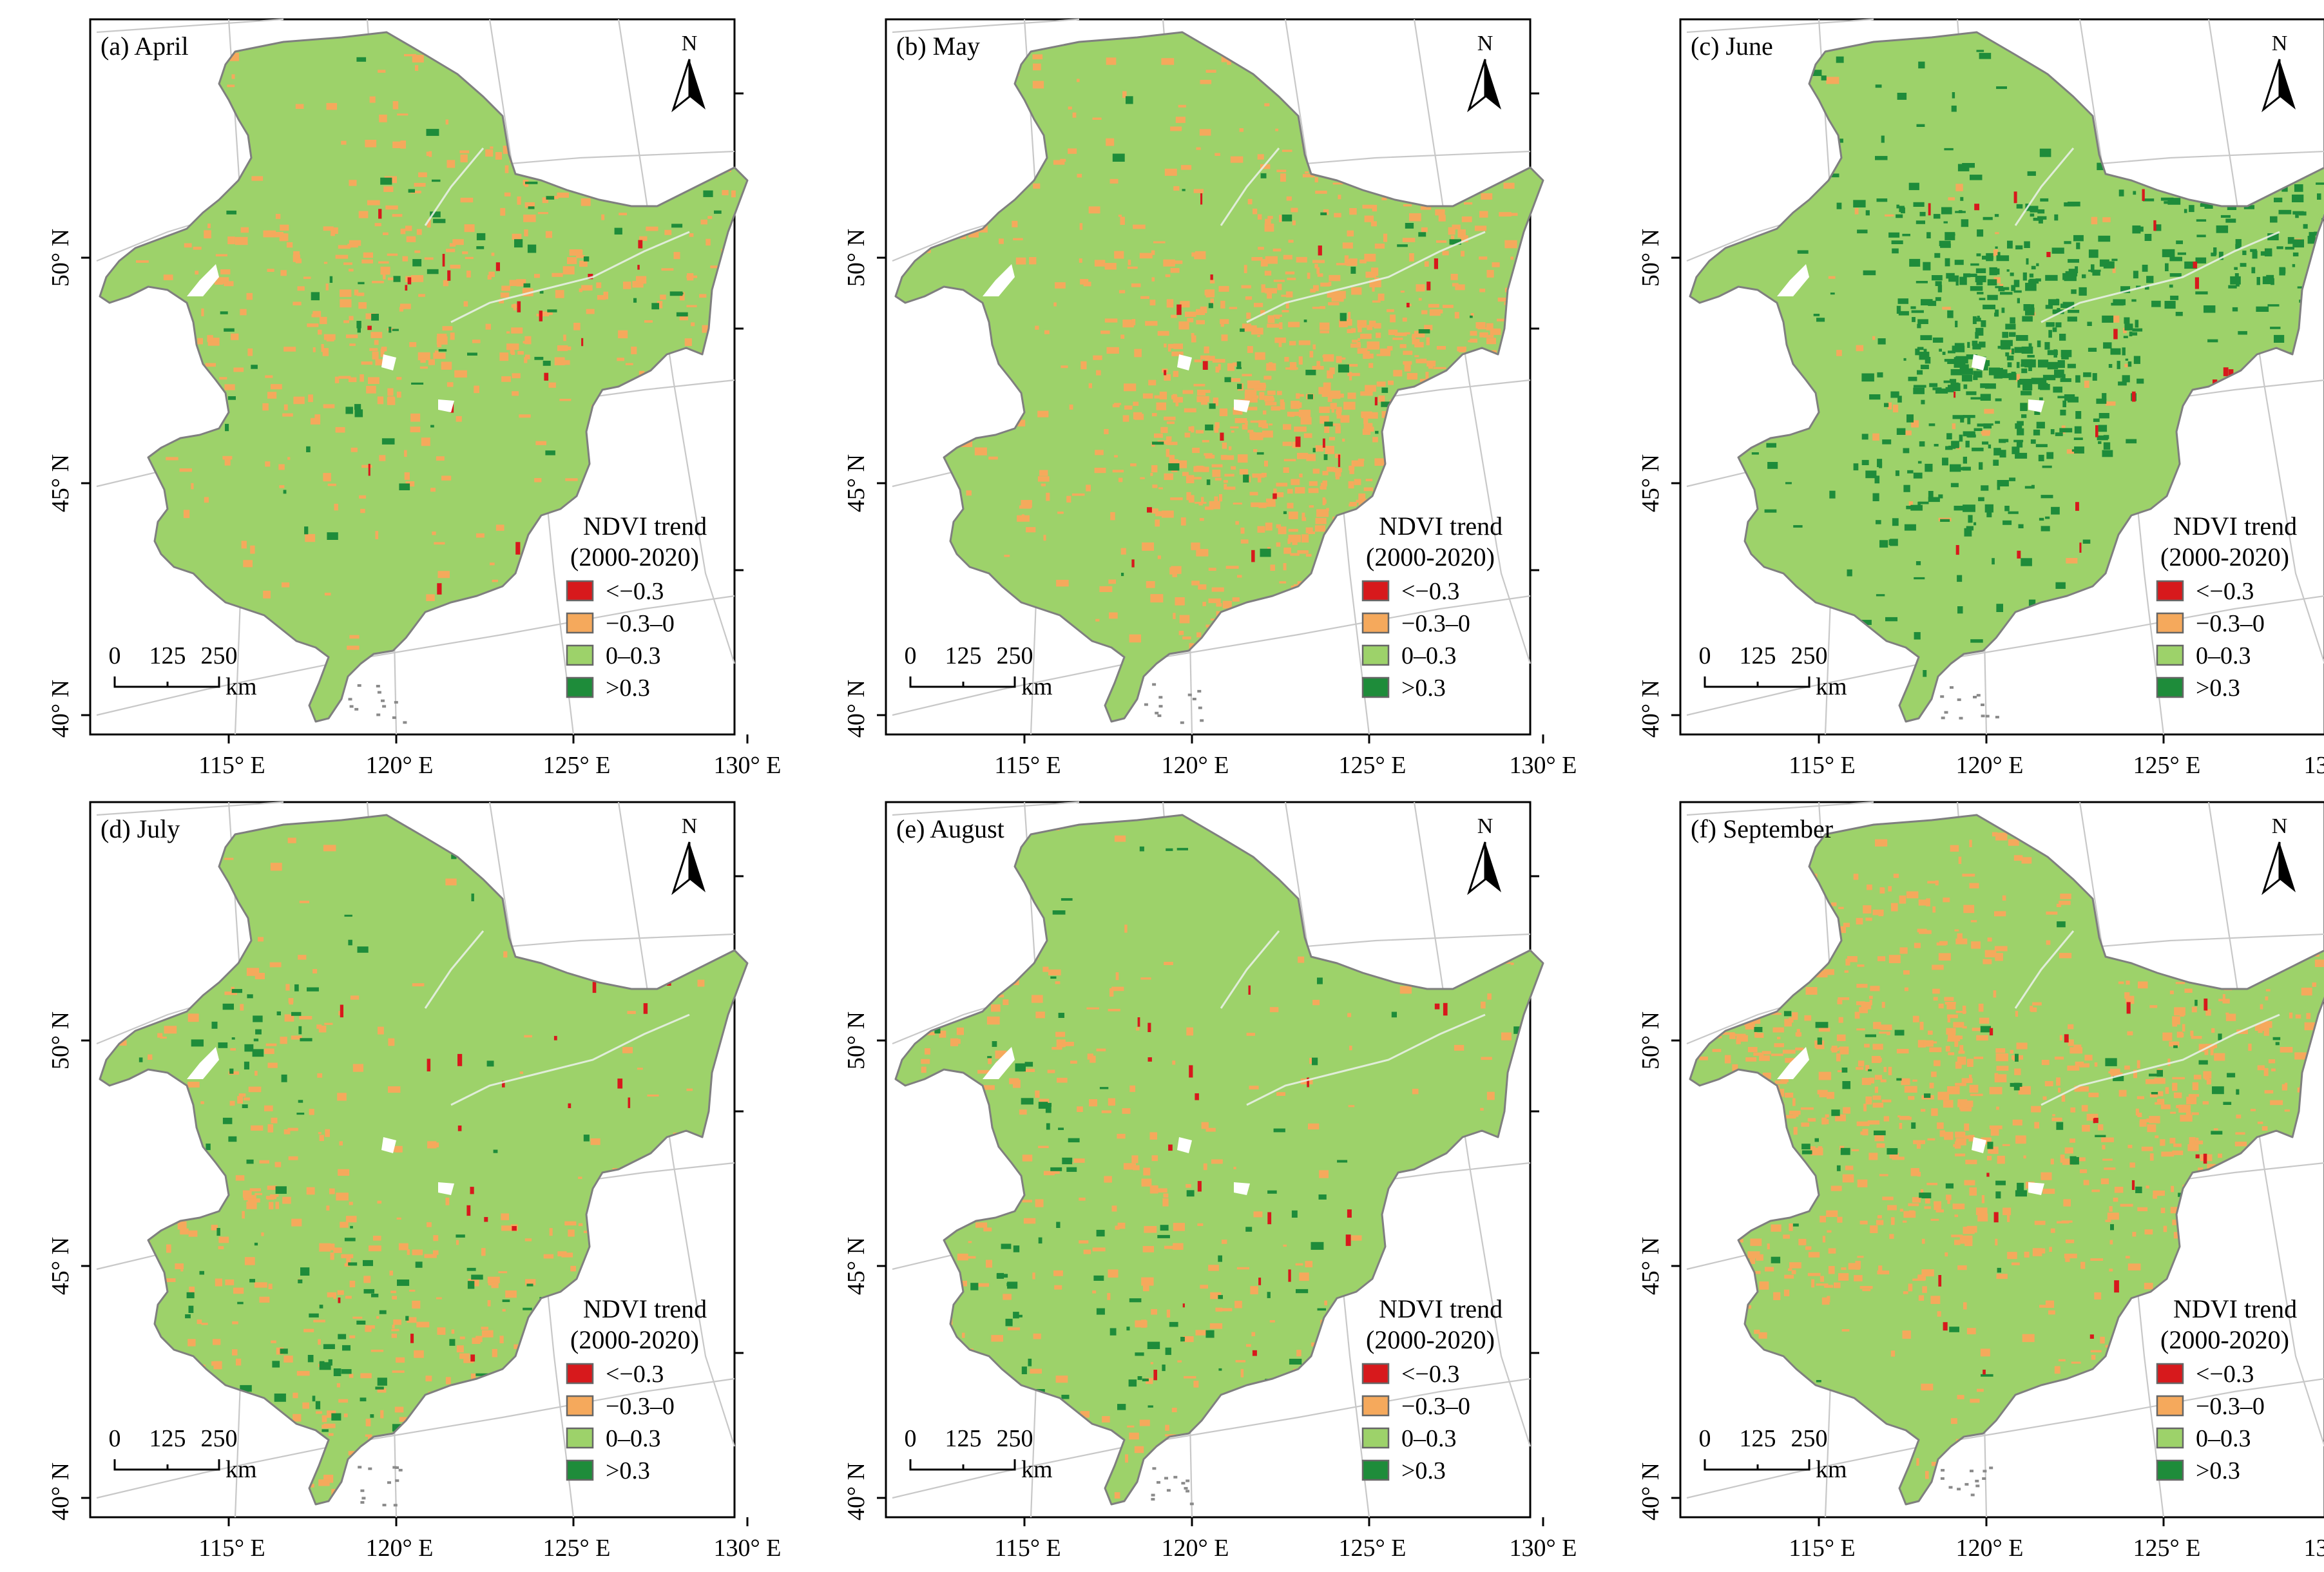 This screenshot has height=1572, width=2324. What do you see at coordinates (1429, 1438) in the screenshot?
I see `legend-label: 0–0.3` at bounding box center [1429, 1438].